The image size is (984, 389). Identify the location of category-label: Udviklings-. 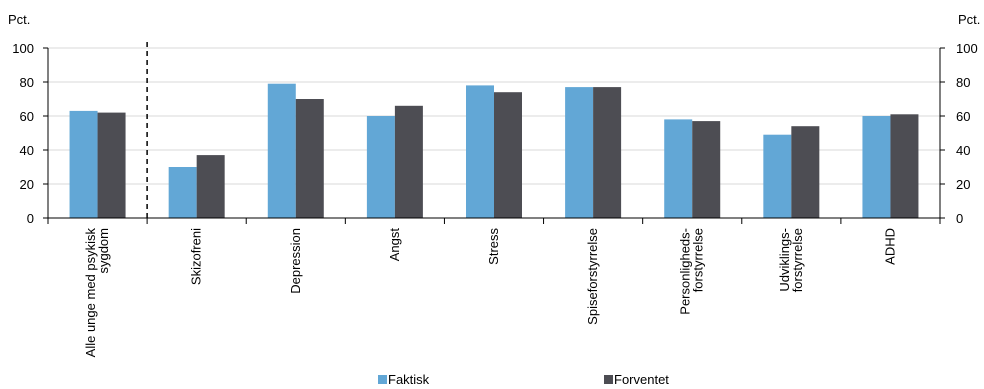
(784, 260).